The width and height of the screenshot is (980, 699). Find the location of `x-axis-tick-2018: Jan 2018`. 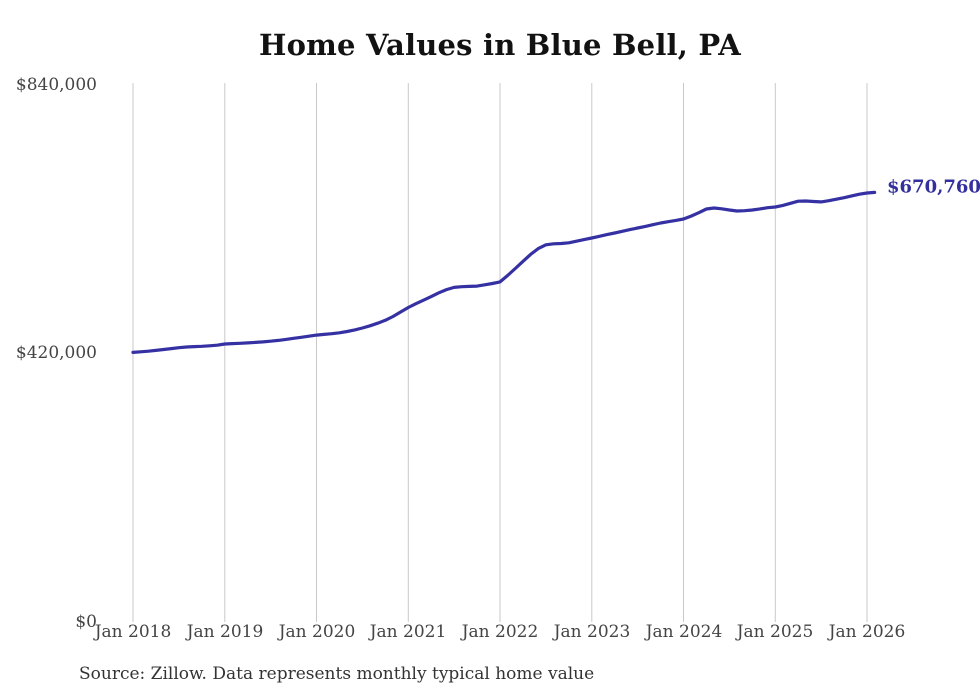

x-axis-tick-2018: Jan 2018 is located at coordinates (133, 632).